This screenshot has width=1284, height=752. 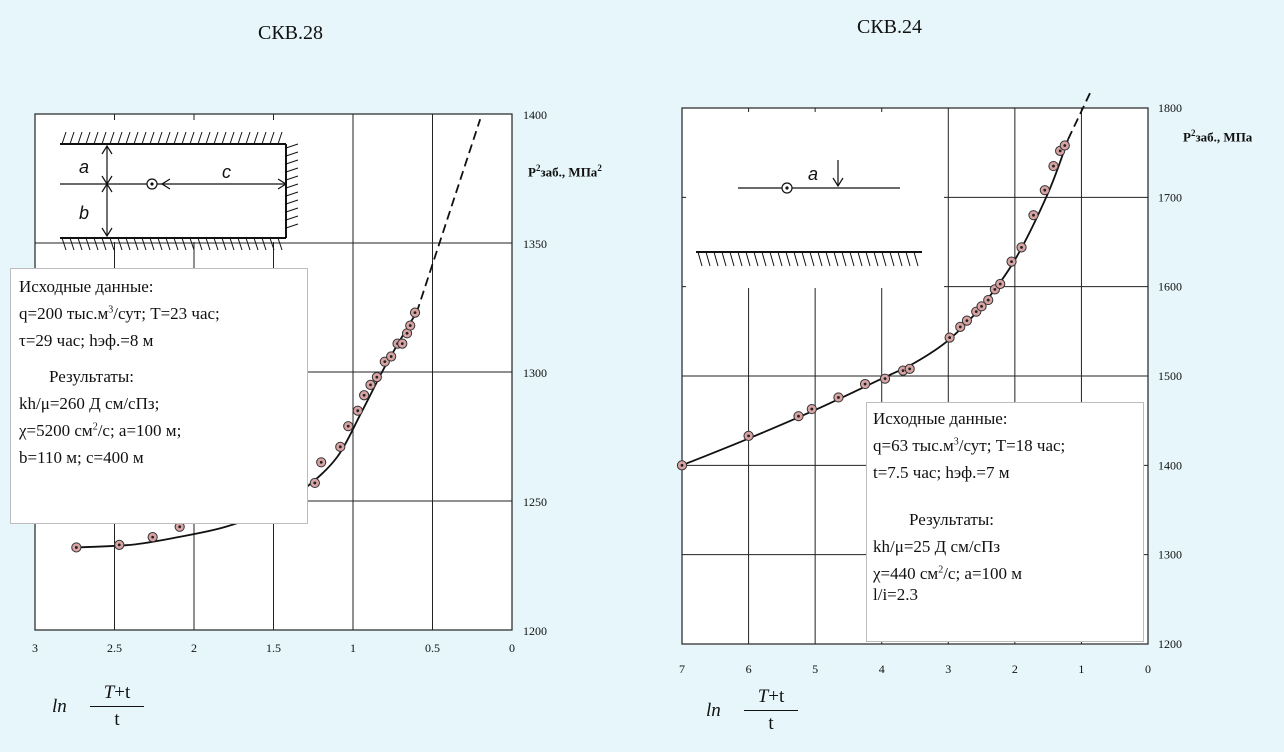 What do you see at coordinates (291, 33) in the screenshot?
I see `left-chart-title: СКВ.28` at bounding box center [291, 33].